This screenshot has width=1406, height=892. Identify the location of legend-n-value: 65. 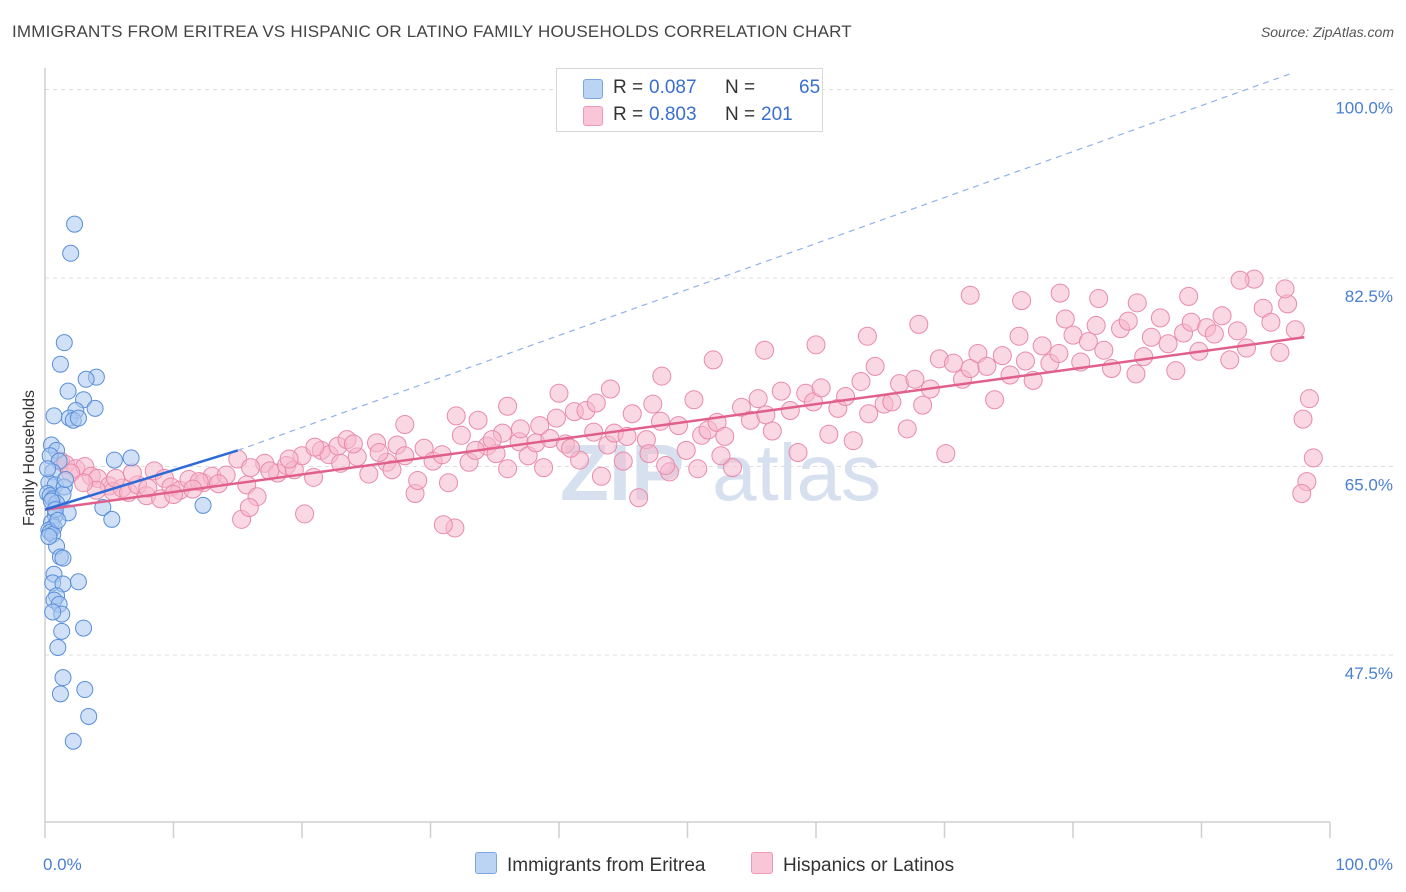
(810, 87).